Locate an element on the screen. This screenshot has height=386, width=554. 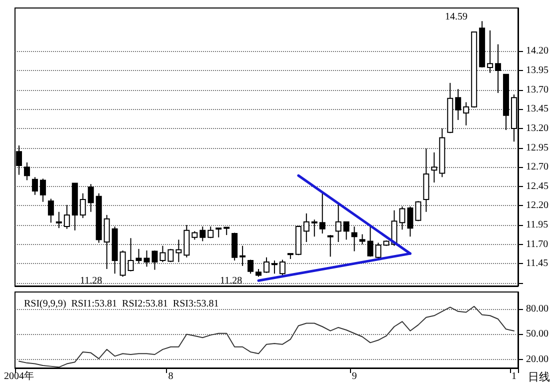
y-tick-label: 13.95 is located at coordinates (537, 70).